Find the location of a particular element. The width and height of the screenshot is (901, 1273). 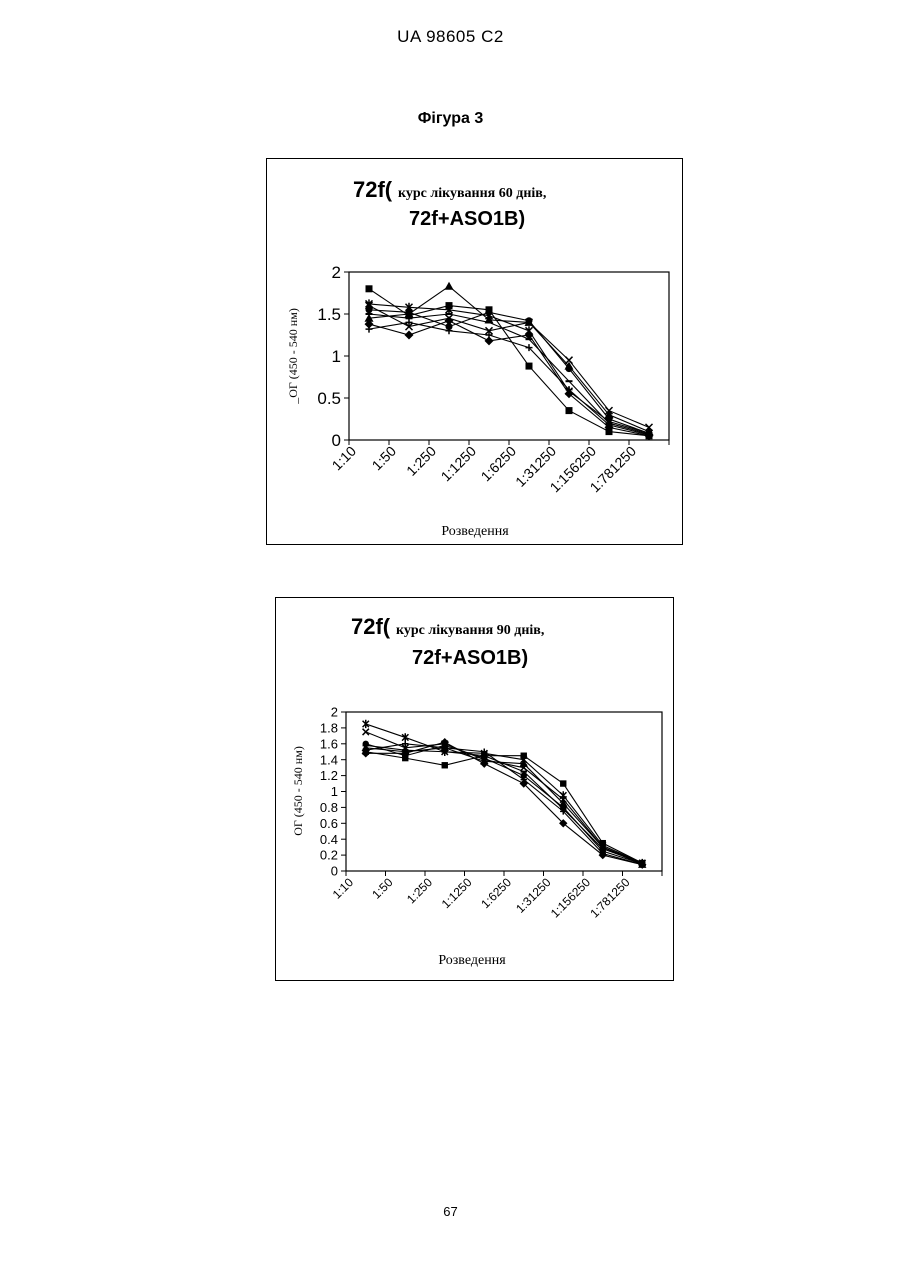

chart-title-rest: курс лікування 90 днів, is located at coordinates (470, 630).